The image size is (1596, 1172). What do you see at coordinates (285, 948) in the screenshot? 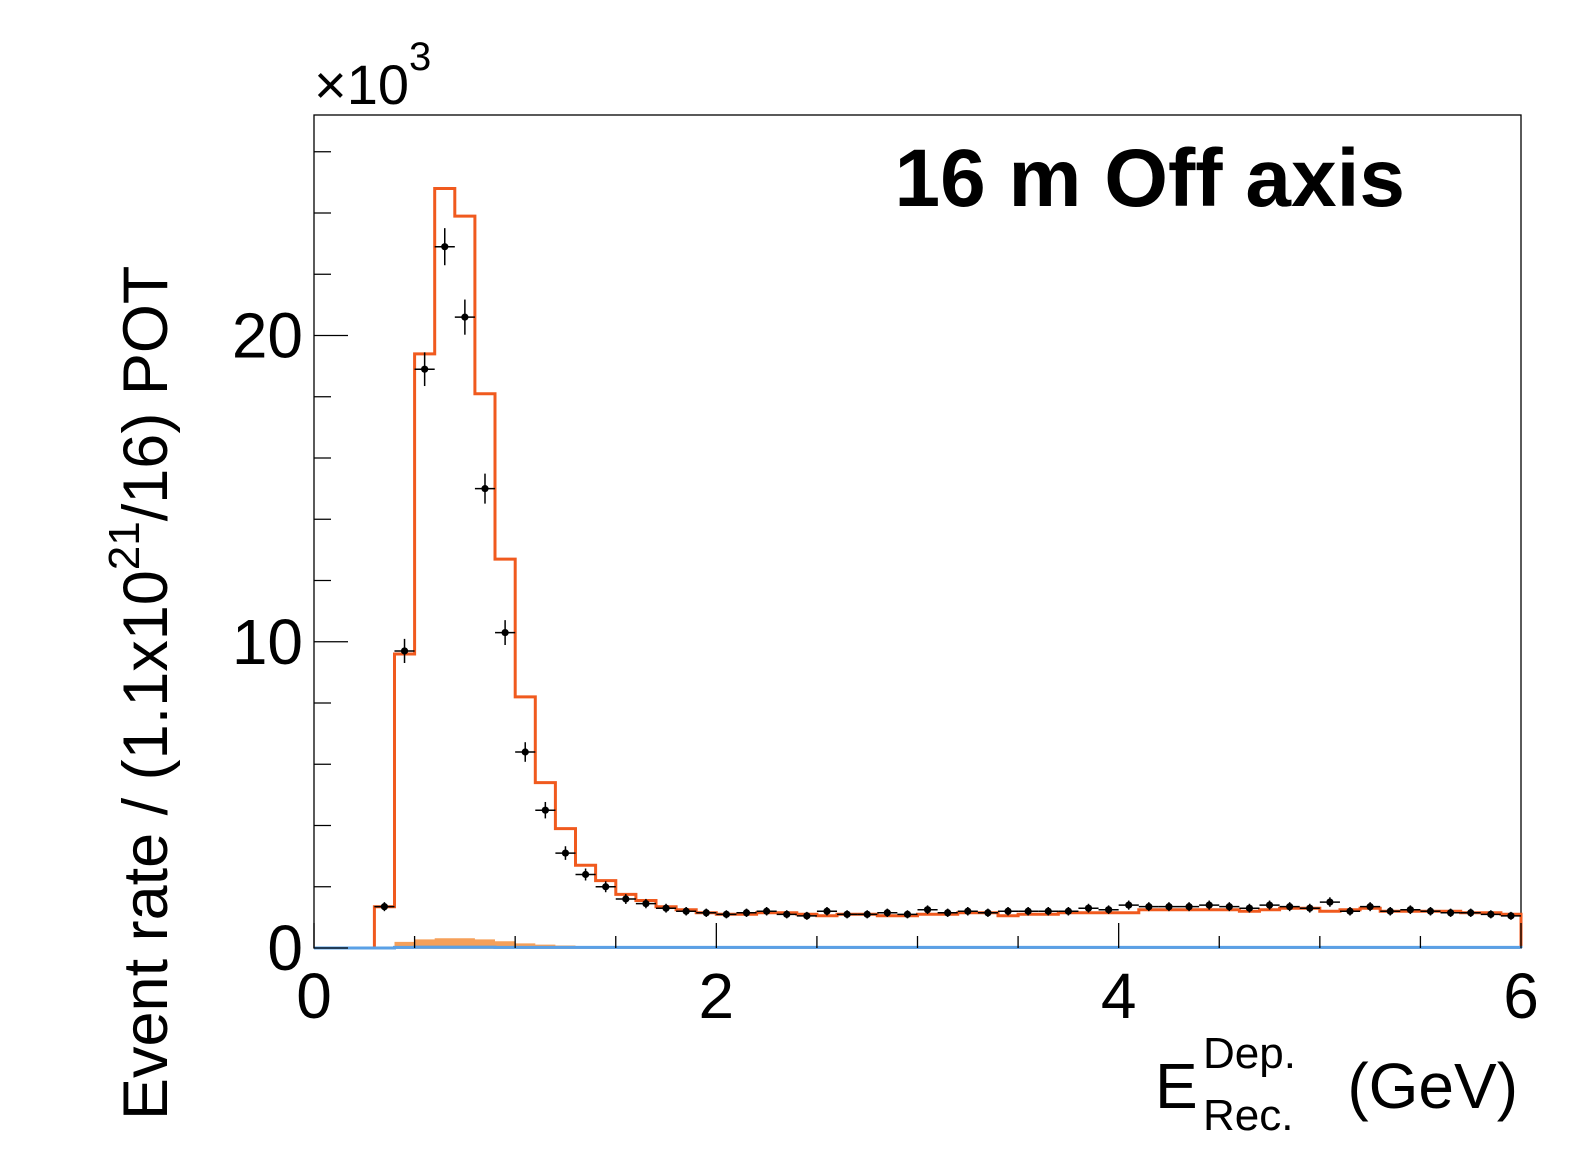
I see `y-tick-label: 0` at bounding box center [285, 948].